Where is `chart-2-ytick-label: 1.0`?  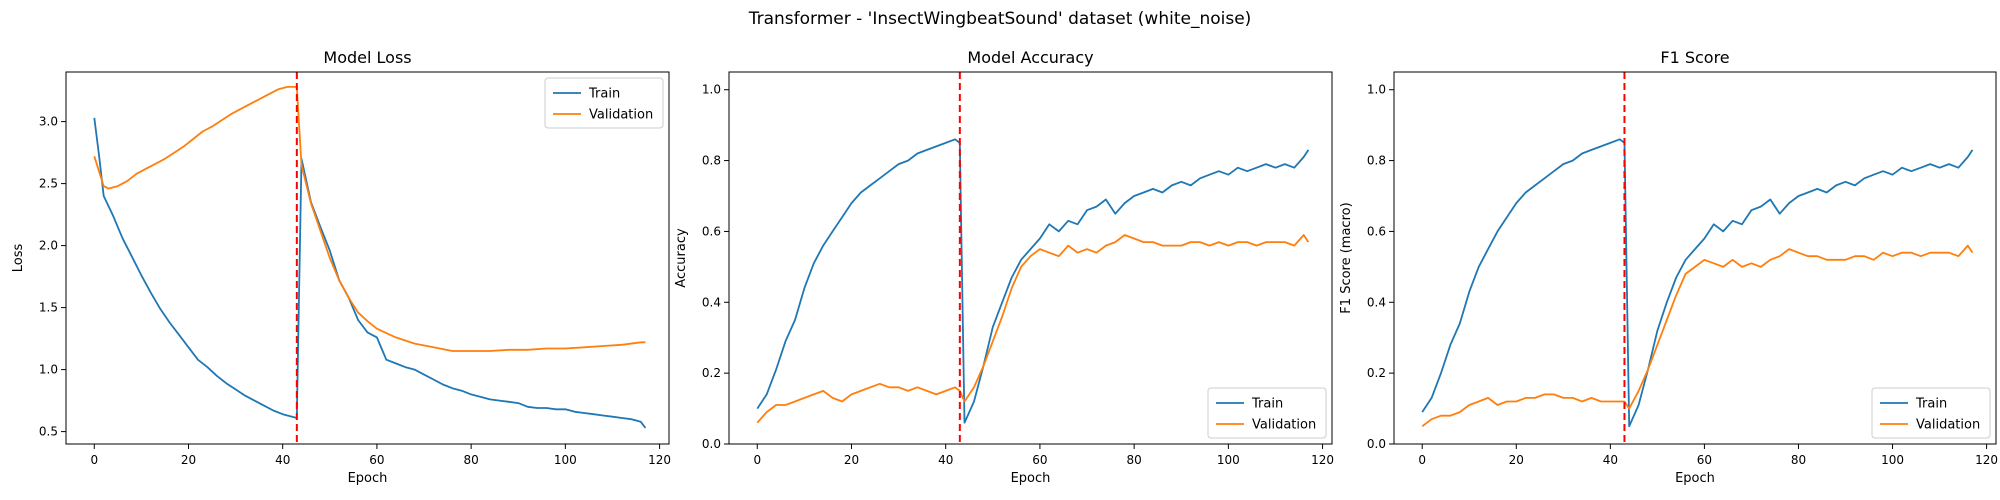 chart-2-ytick-label: 1.0 is located at coordinates (1376, 90).